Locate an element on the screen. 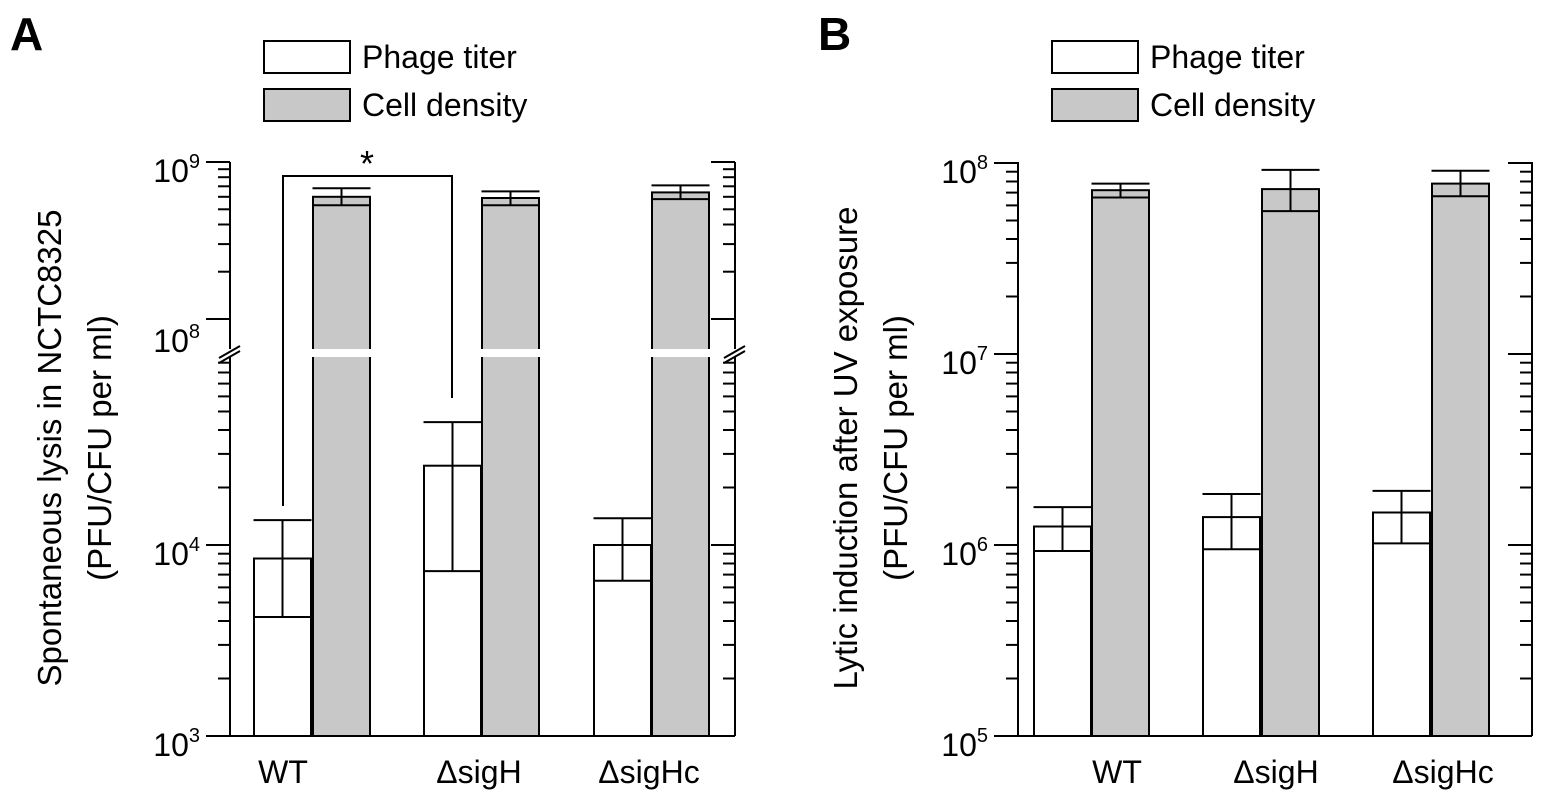 This screenshot has height=800, width=1557. panel-b-ylabel-line2: (PFU/CFU per ml) is located at coordinates (895, 448).